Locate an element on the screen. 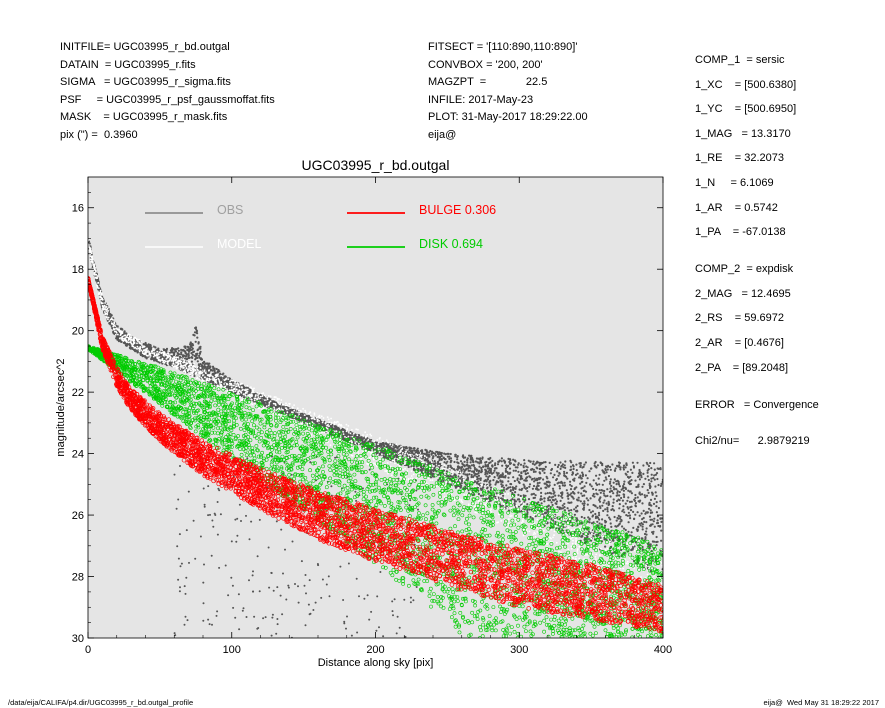  component-line: 1_YC = [500.6950] is located at coordinates (746, 109).